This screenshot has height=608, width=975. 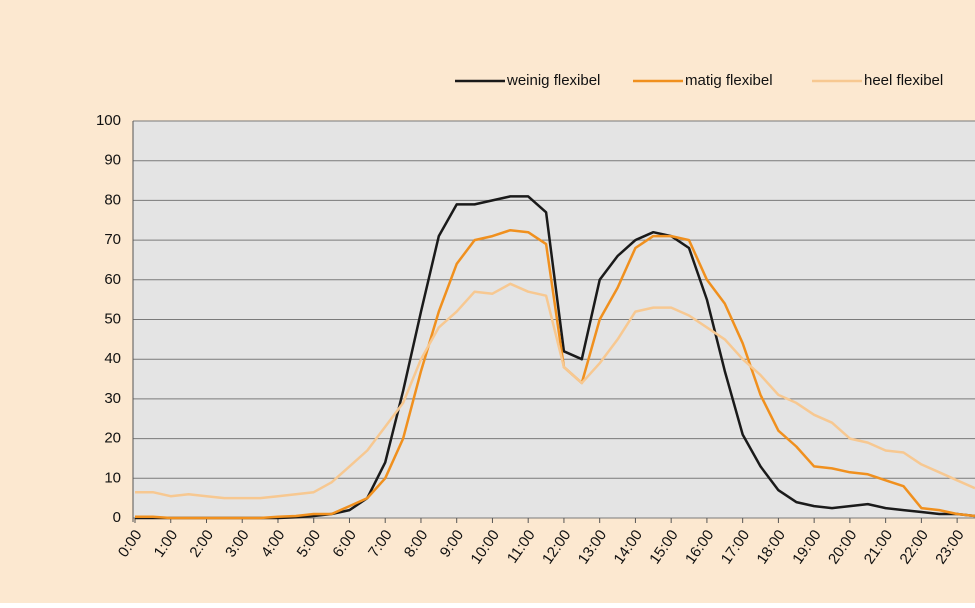 I want to click on y-tick-label: 90, so click(x=112, y=160).